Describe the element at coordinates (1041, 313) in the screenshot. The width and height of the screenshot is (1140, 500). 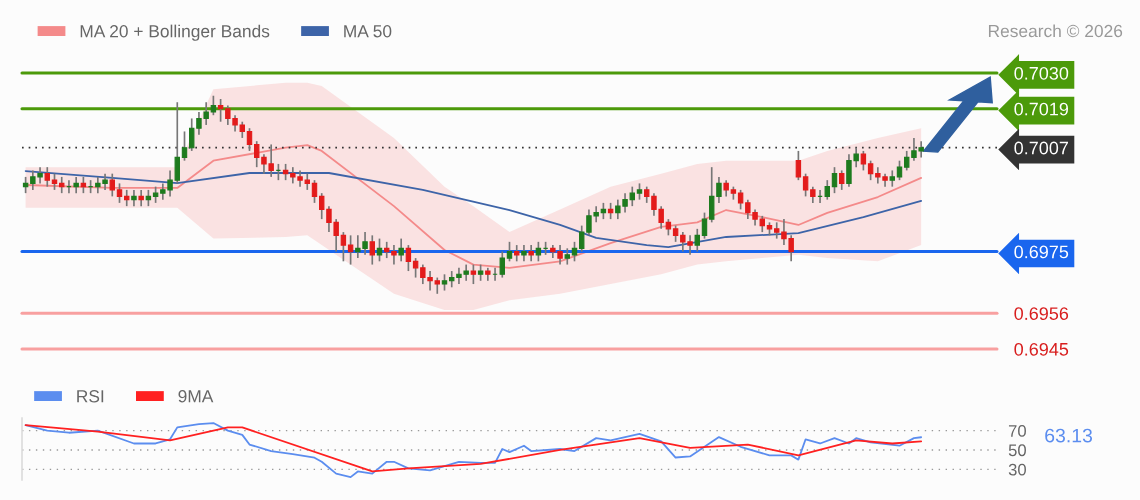
I see `y-tick-label: 0.6956` at that location.